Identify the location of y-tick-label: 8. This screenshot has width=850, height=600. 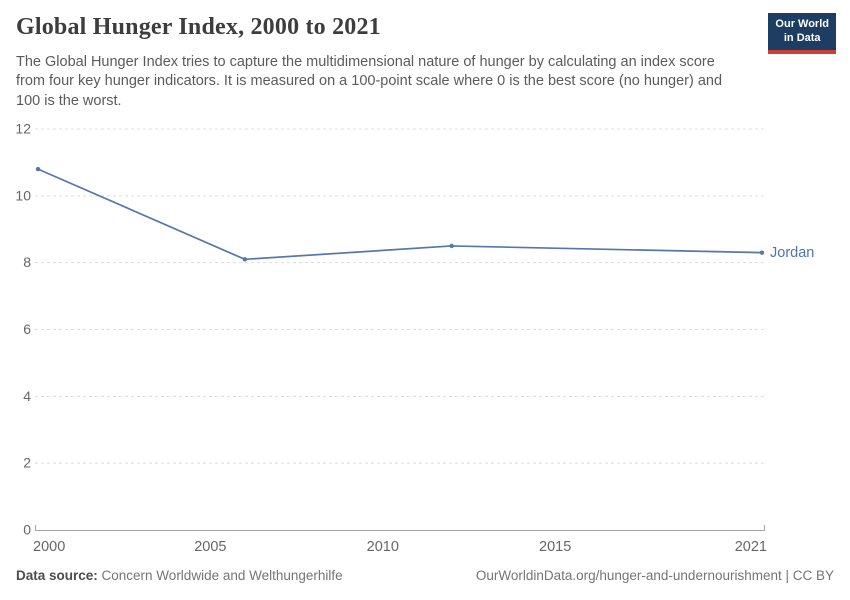
(27, 262).